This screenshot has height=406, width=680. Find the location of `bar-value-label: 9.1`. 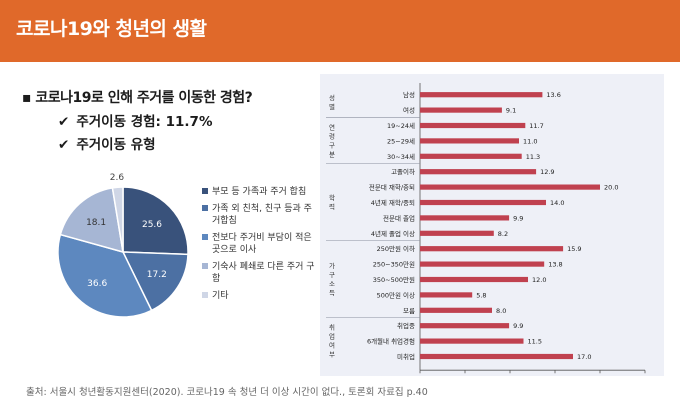

bar-value-label: 9.1 is located at coordinates (511, 111).